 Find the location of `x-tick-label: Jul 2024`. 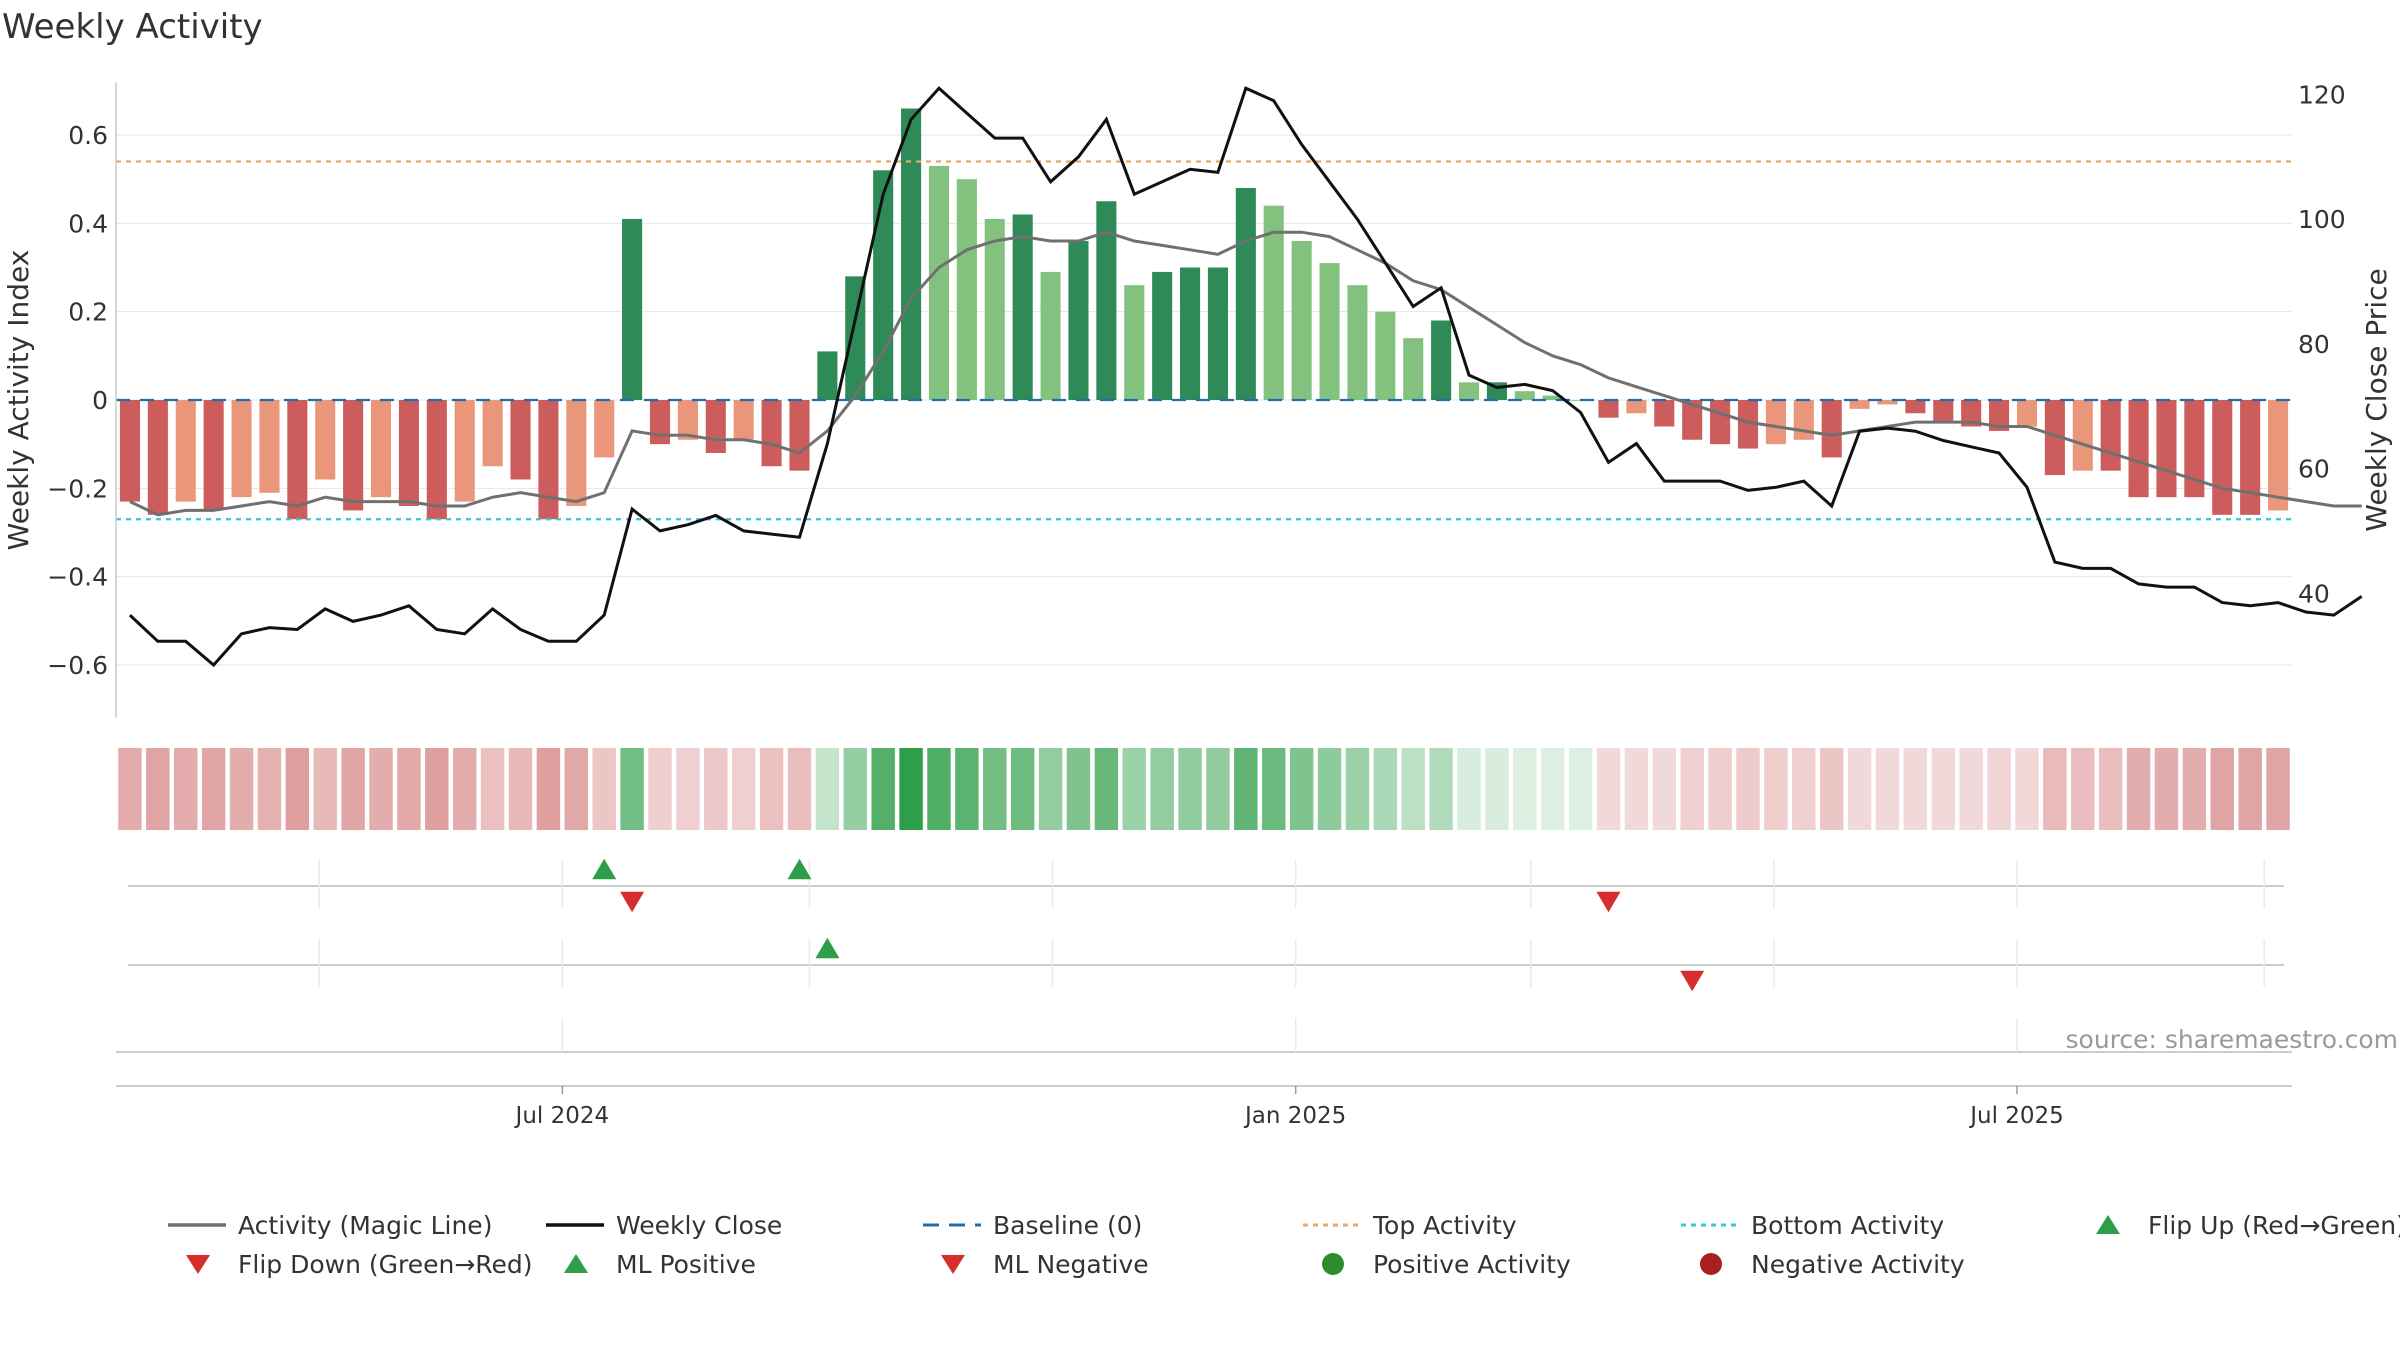

x-tick-label: Jul 2024 is located at coordinates (562, 1116).